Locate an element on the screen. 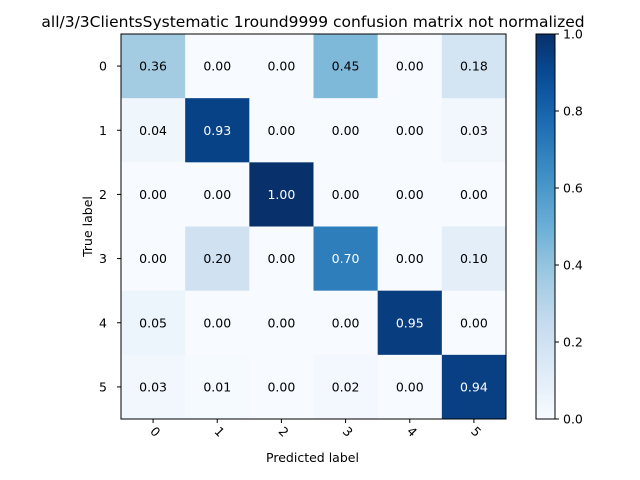 This screenshot has height=480, width=640. x-tick-label: 4 is located at coordinates (412, 432).